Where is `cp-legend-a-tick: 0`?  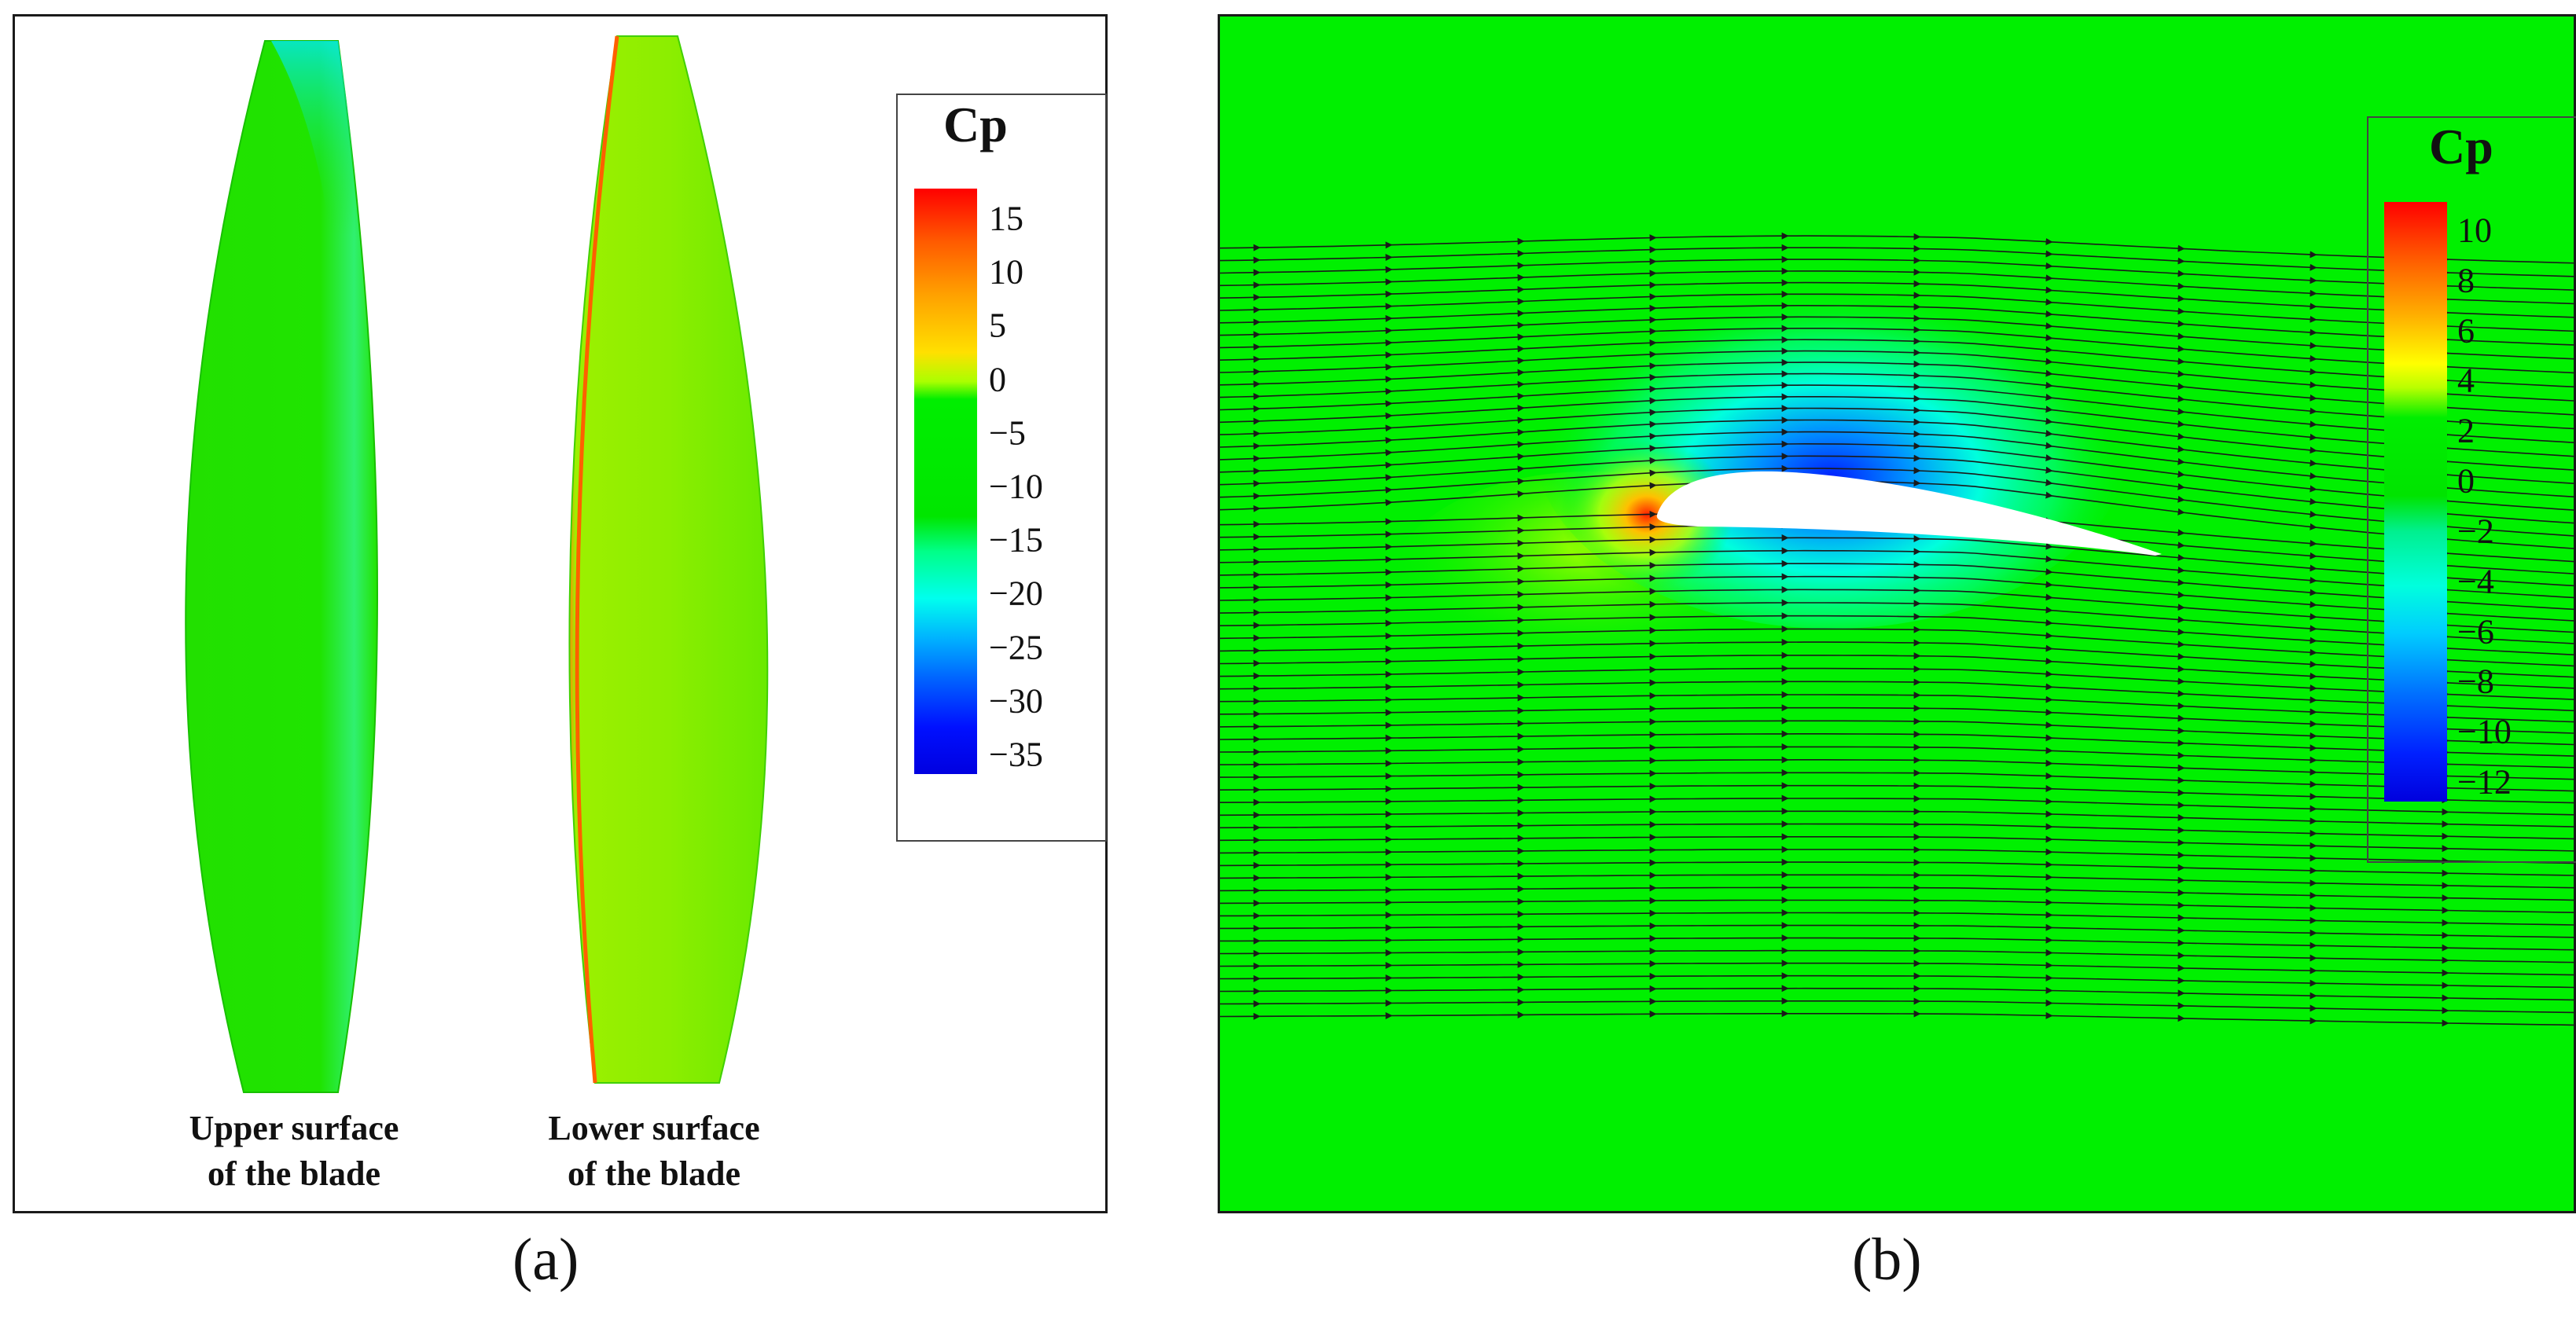 cp-legend-a-tick: 0 is located at coordinates (997, 379).